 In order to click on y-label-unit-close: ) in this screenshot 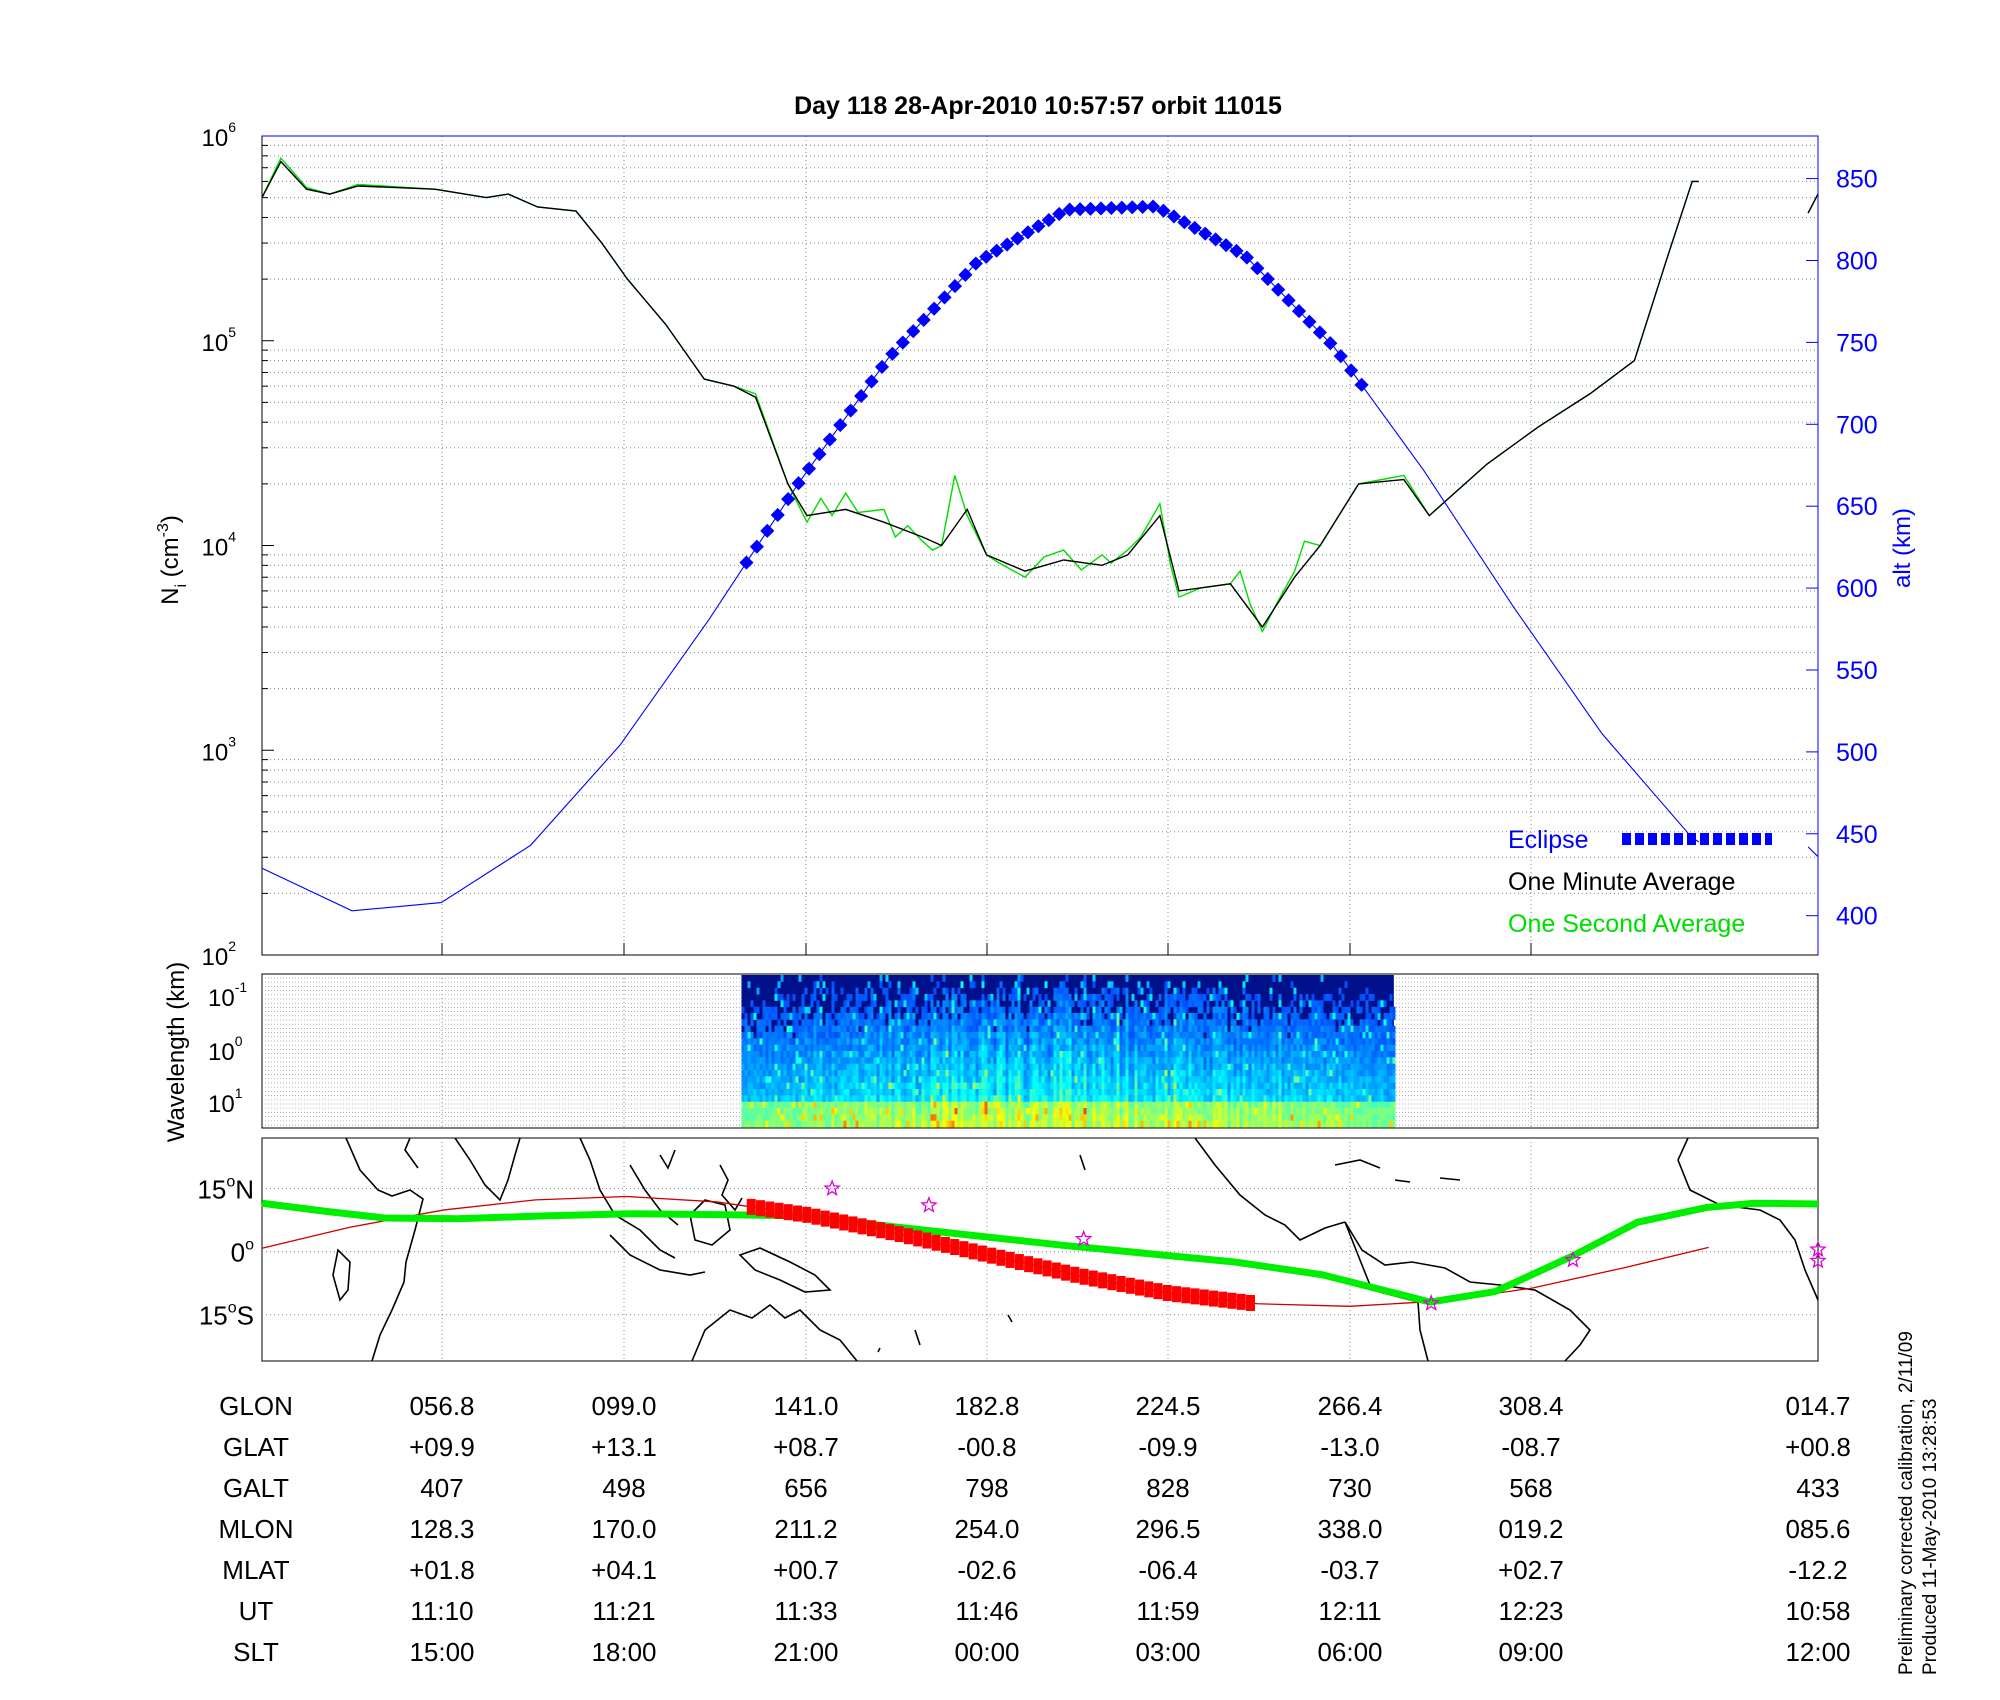, I will do `click(170, 519)`.